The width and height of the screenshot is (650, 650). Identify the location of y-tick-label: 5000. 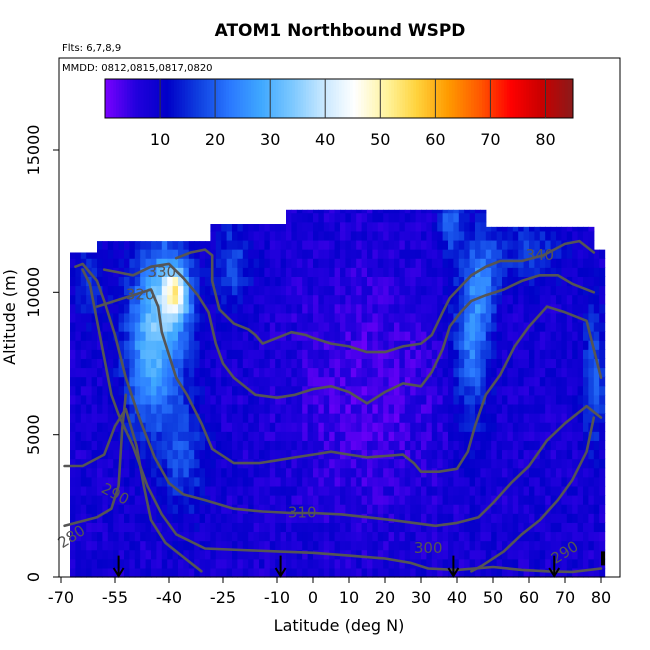
(33, 434).